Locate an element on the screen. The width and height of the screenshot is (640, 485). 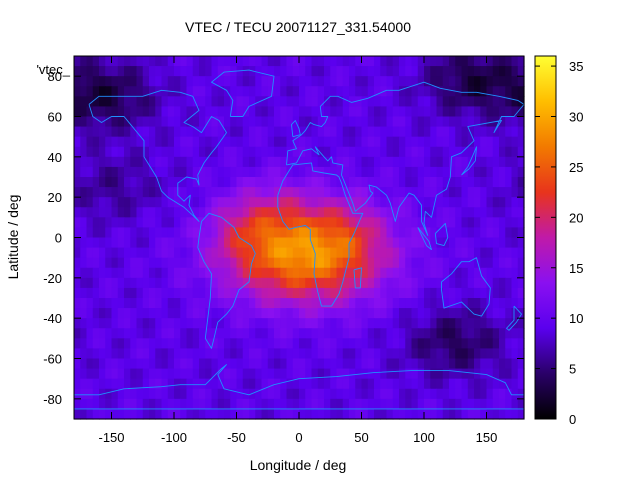
coastline is located at coordinates (320, 234).